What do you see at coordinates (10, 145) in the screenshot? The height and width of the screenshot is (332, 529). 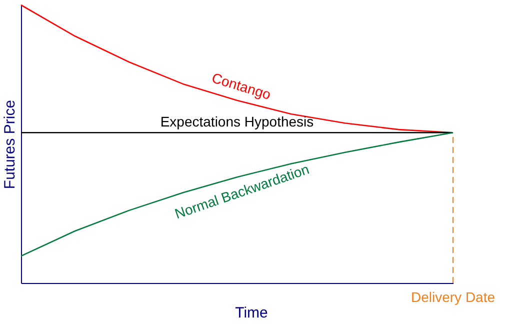 I see `y-axis-title: Futures Price` at bounding box center [10, 145].